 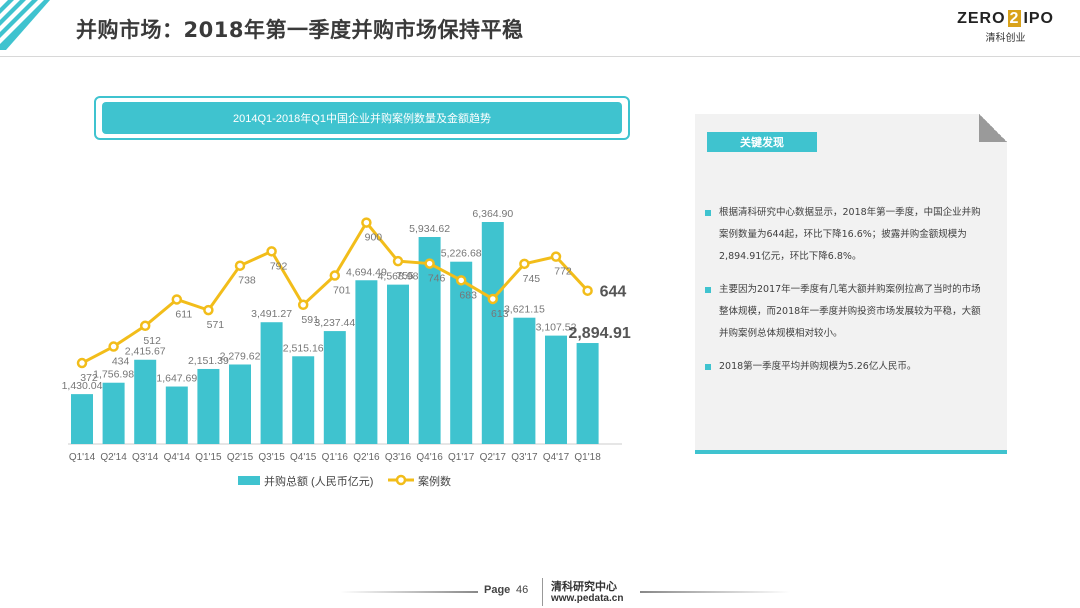 What do you see at coordinates (542, 592) in the screenshot?
I see `footer-divider` at bounding box center [542, 592].